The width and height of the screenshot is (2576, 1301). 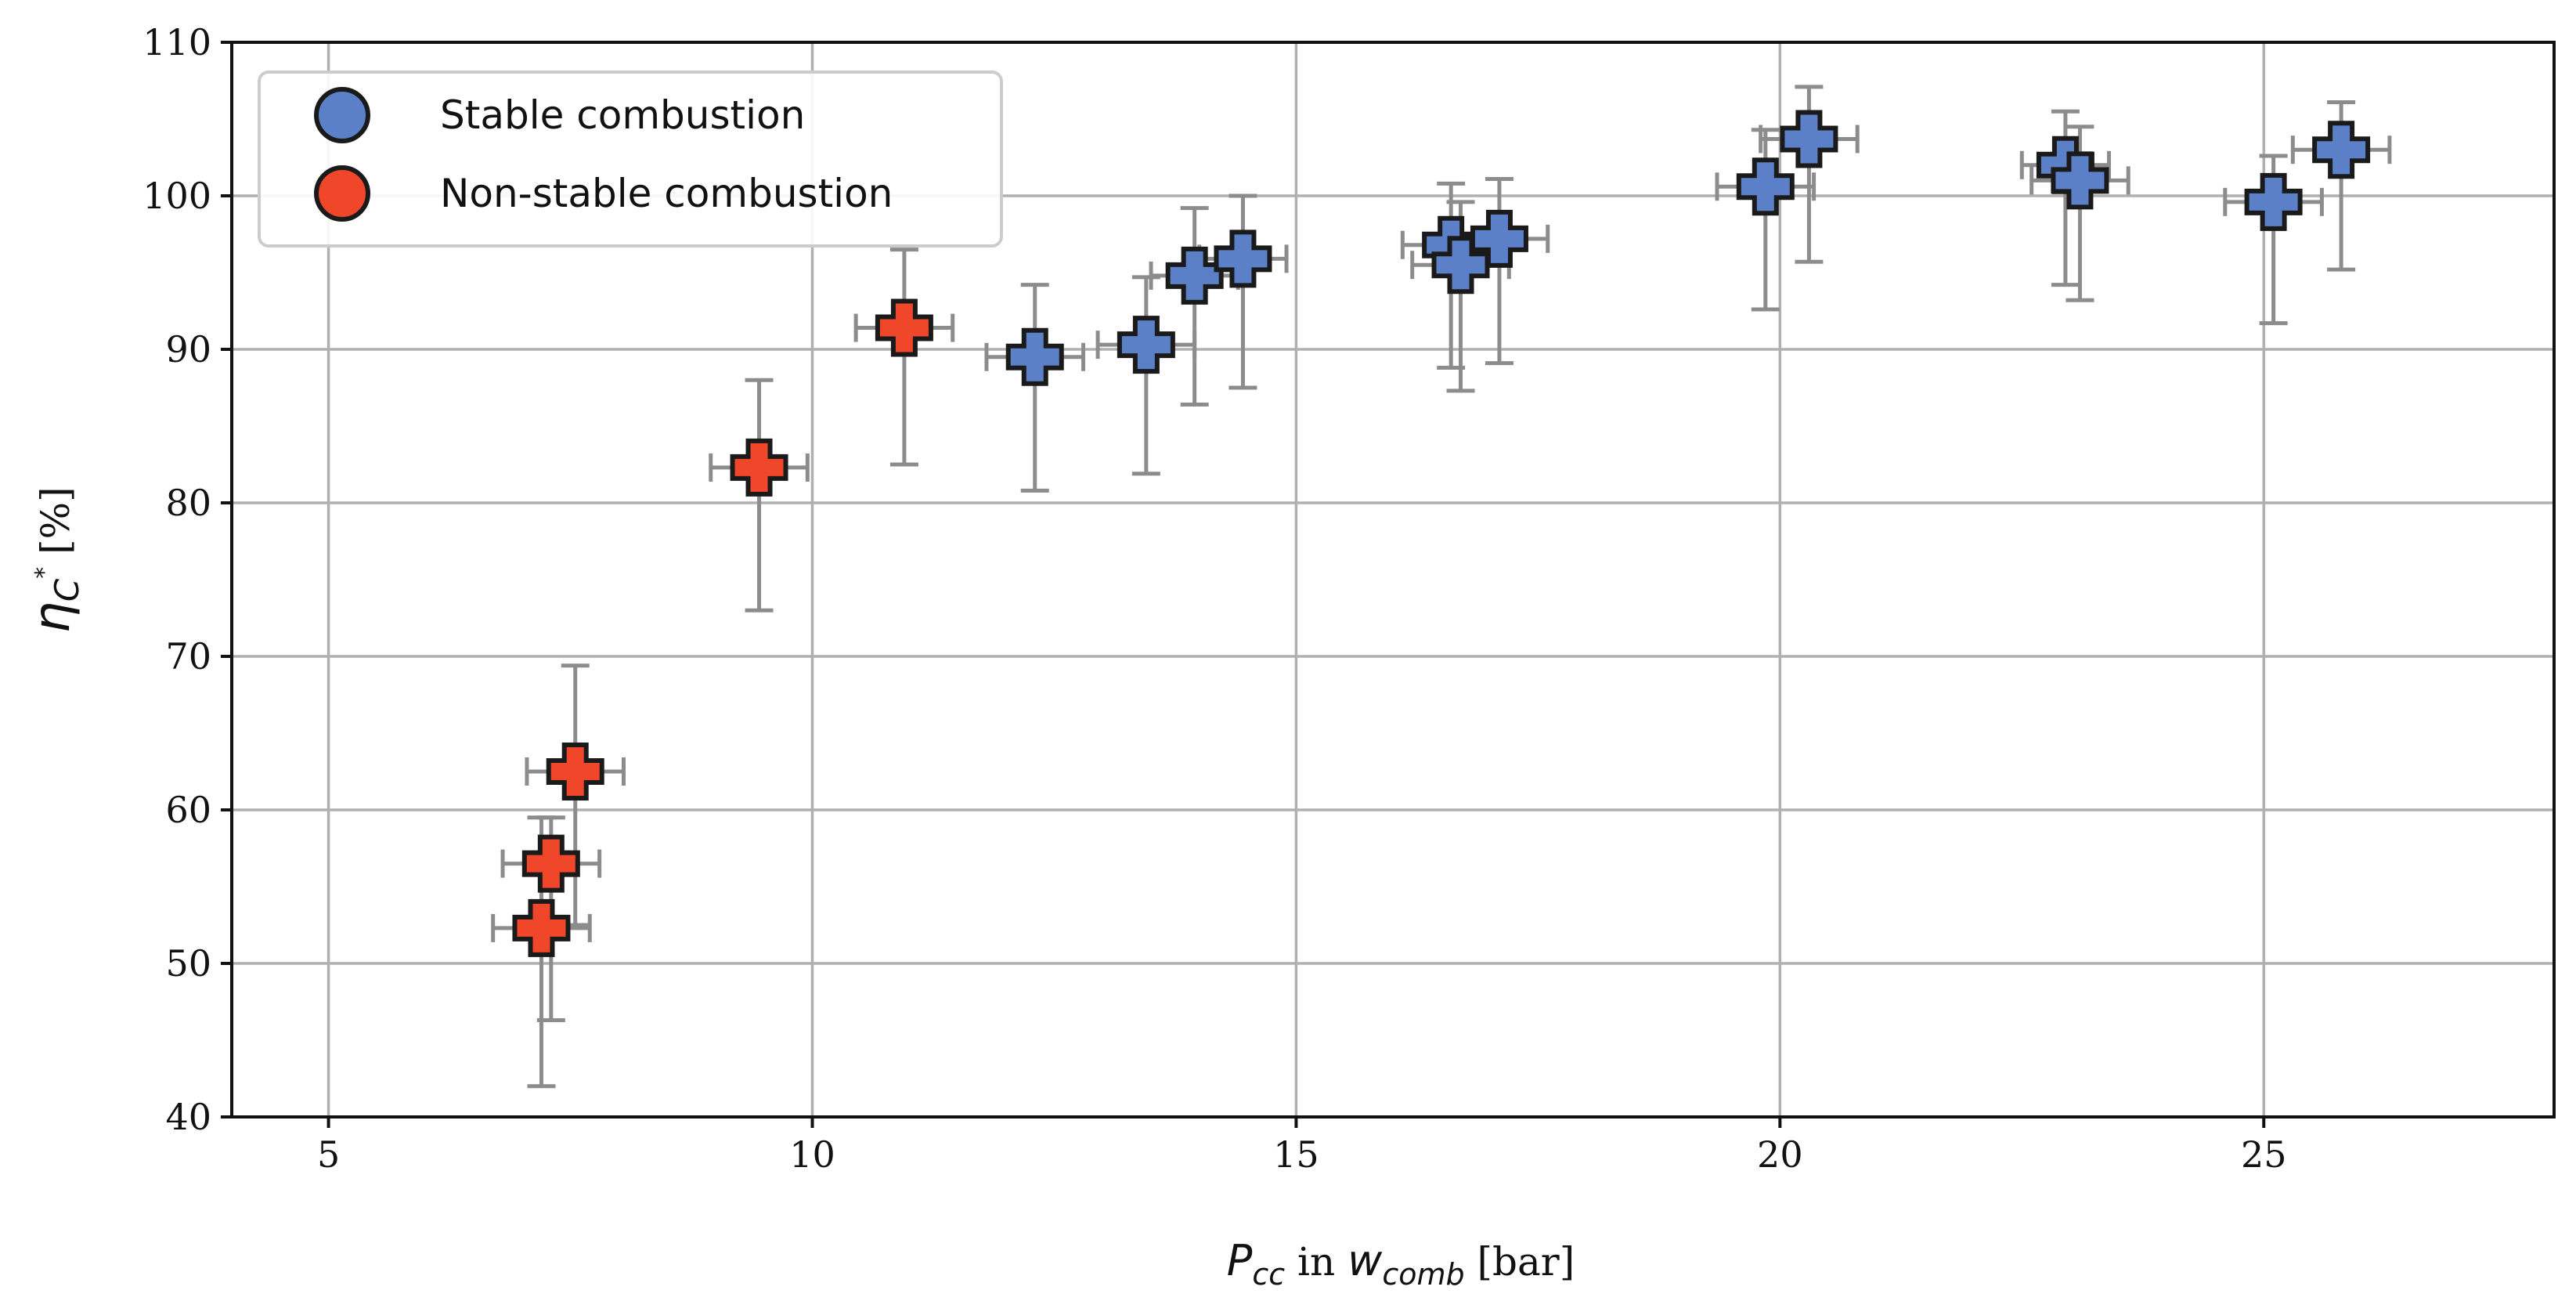 What do you see at coordinates (188, 349) in the screenshot?
I see `y-tick-label: 90` at bounding box center [188, 349].